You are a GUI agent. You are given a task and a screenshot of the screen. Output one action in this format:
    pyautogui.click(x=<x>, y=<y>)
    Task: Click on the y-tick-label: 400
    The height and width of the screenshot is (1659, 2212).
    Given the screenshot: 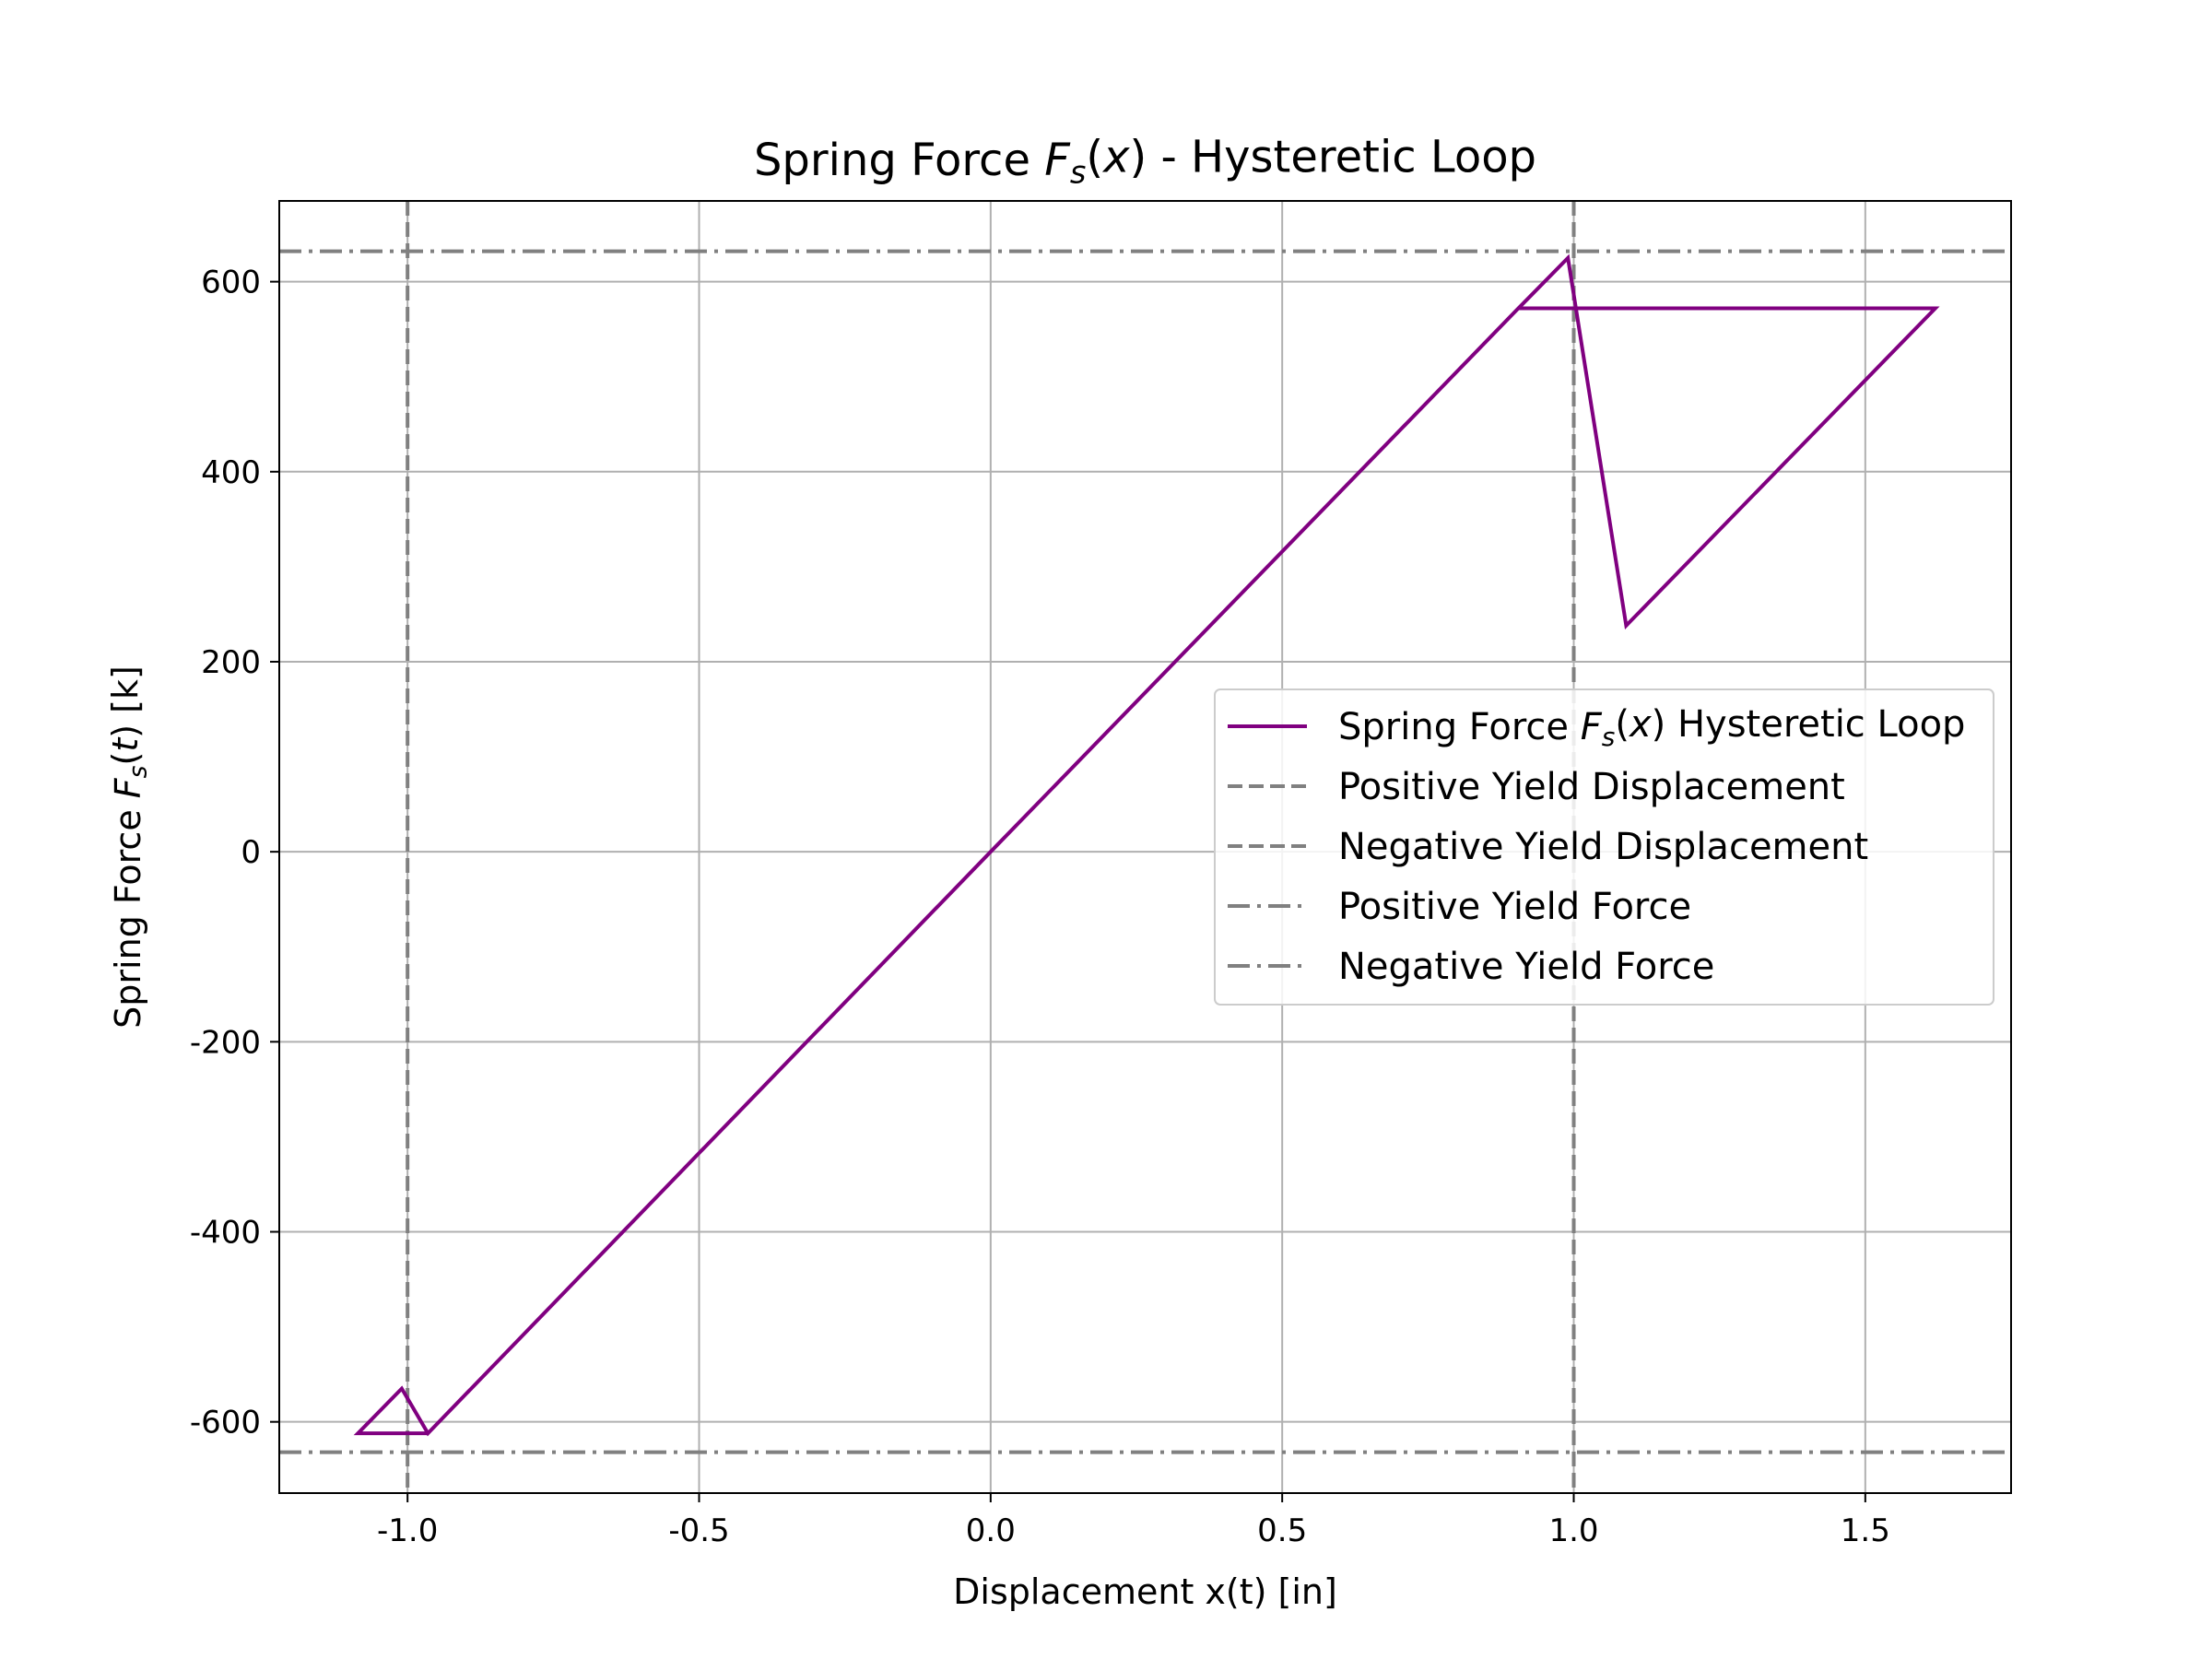 What is the action you would take?
    pyautogui.click(x=231, y=472)
    